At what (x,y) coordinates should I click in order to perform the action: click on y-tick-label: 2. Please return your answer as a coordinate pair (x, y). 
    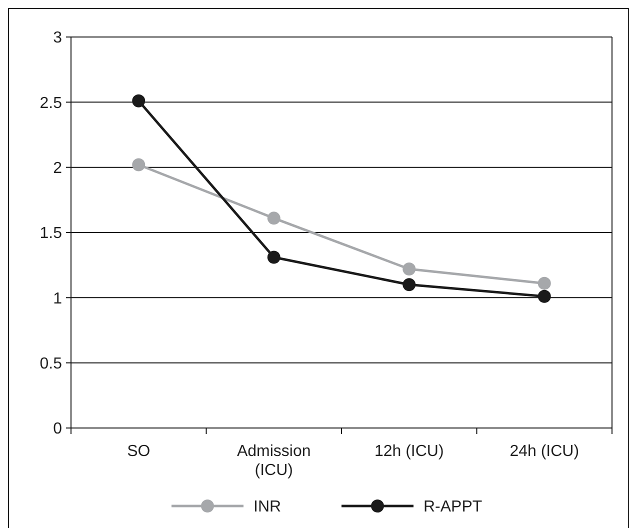
    Looking at the image, I should click on (57, 168).